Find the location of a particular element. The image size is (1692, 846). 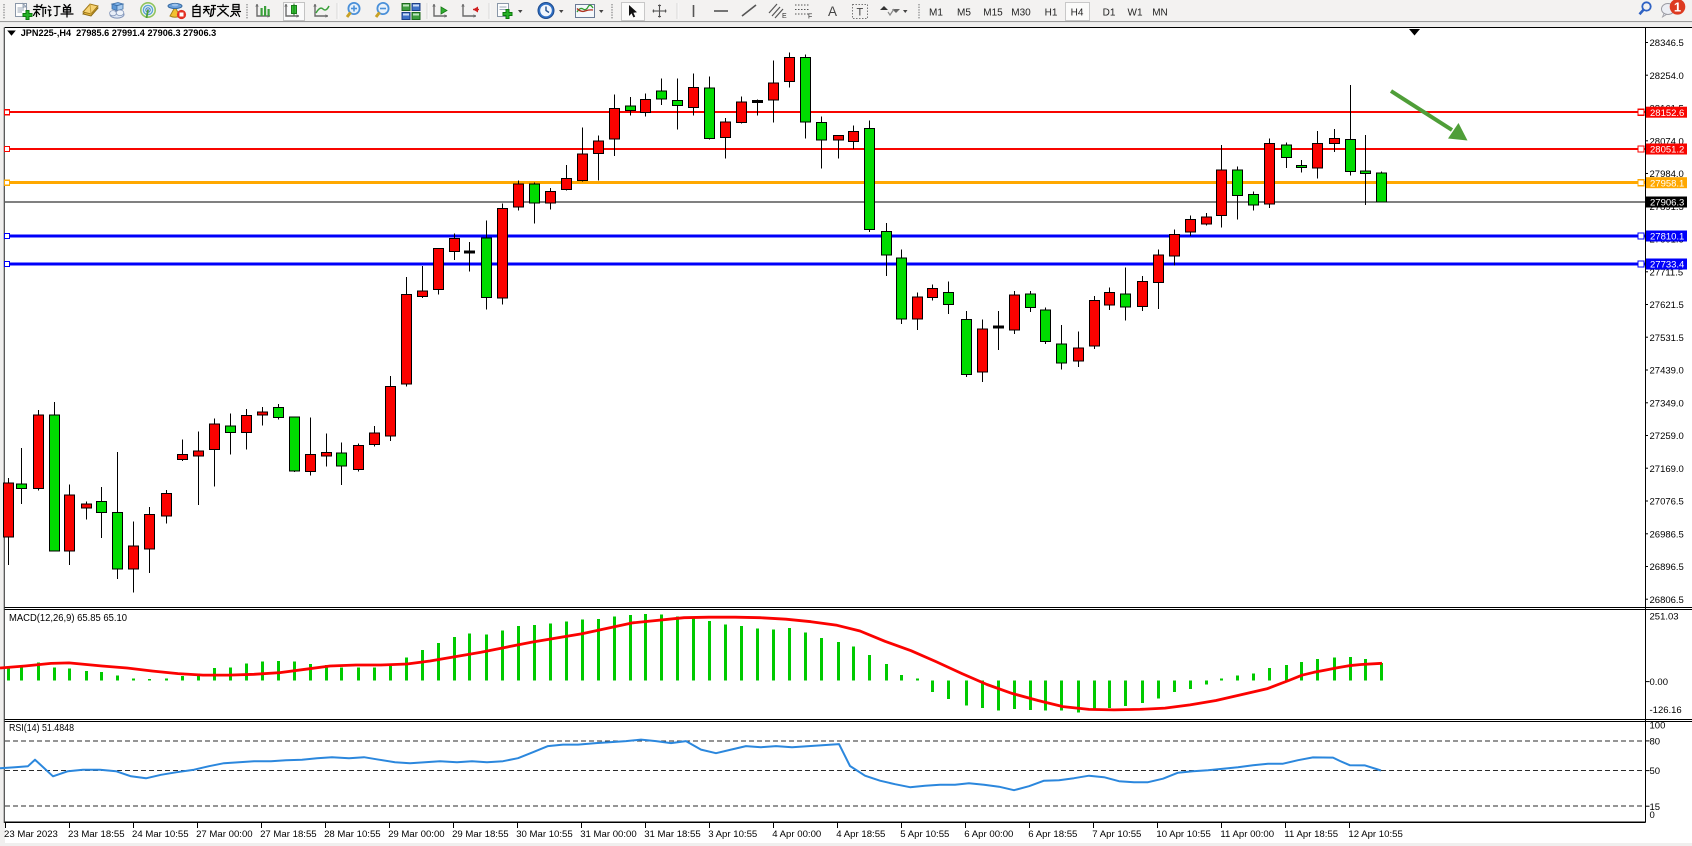

svg-text: 7 Apr 10:55 is located at coordinates (1116, 834).